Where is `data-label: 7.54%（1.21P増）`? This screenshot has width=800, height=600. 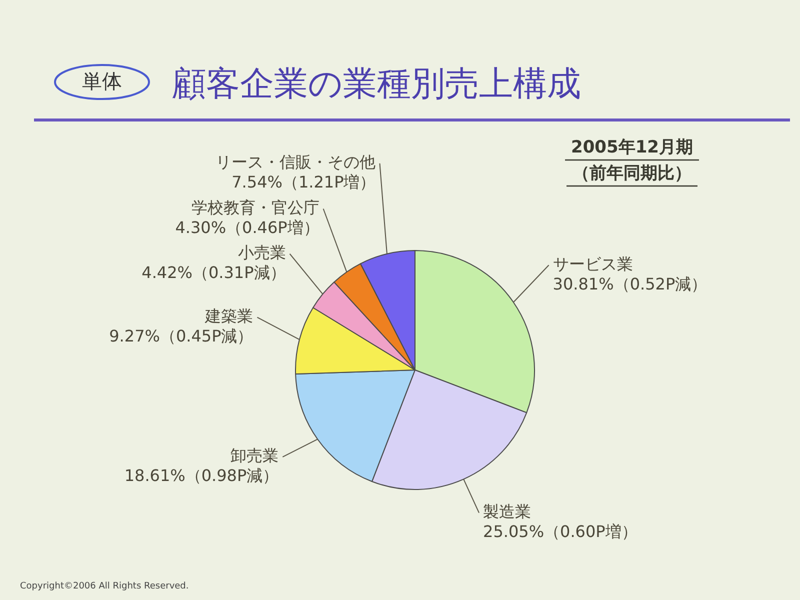 data-label: 7.54%（1.21P増） is located at coordinates (304, 182).